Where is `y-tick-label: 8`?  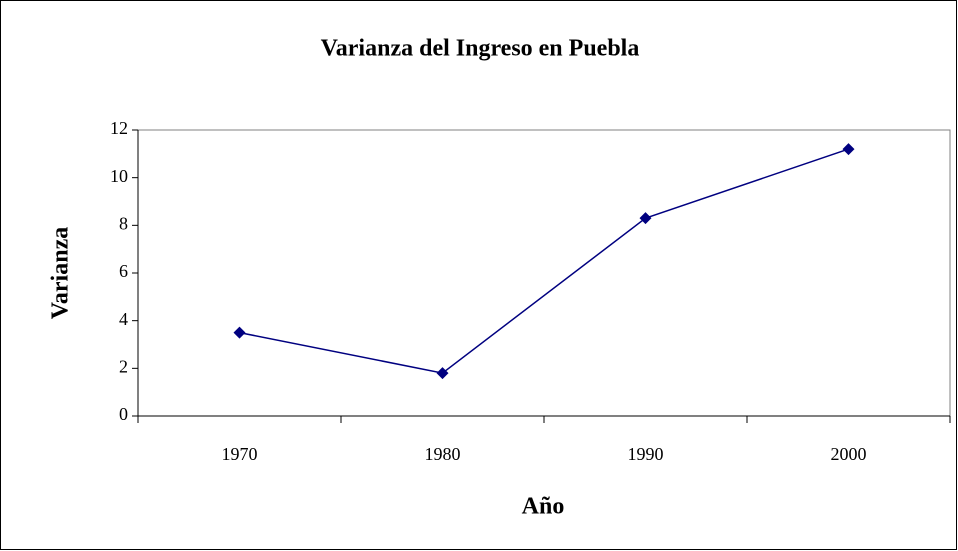 y-tick-label: 8 is located at coordinates (123, 223).